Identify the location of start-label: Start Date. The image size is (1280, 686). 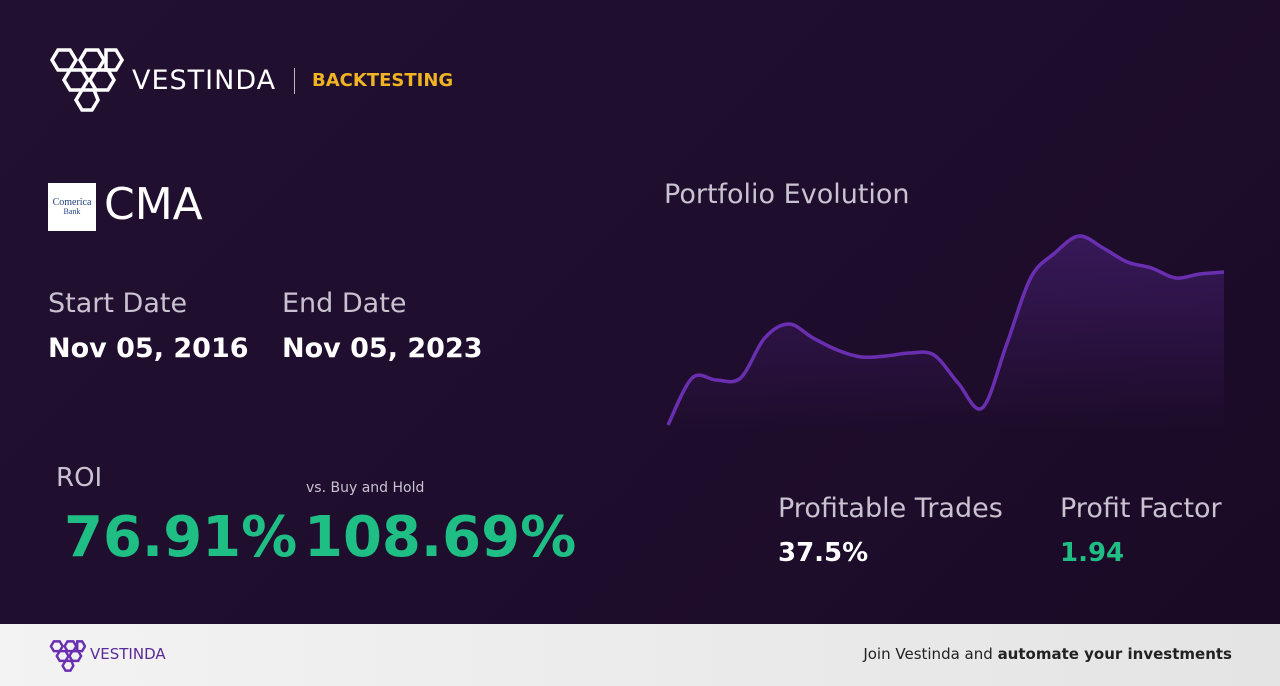
(118, 303).